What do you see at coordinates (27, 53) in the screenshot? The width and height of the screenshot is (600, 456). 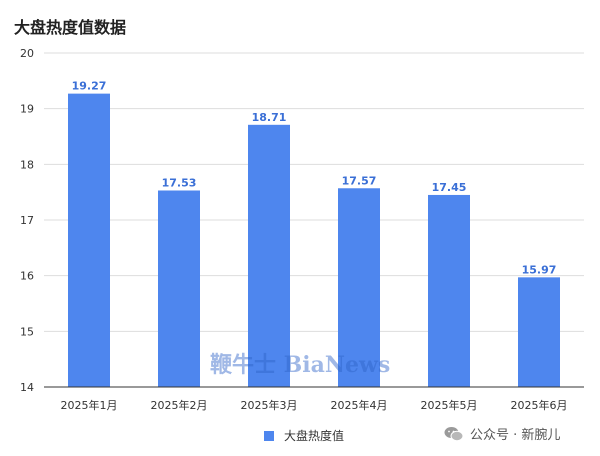 I see `y-tick-label: 20` at bounding box center [27, 53].